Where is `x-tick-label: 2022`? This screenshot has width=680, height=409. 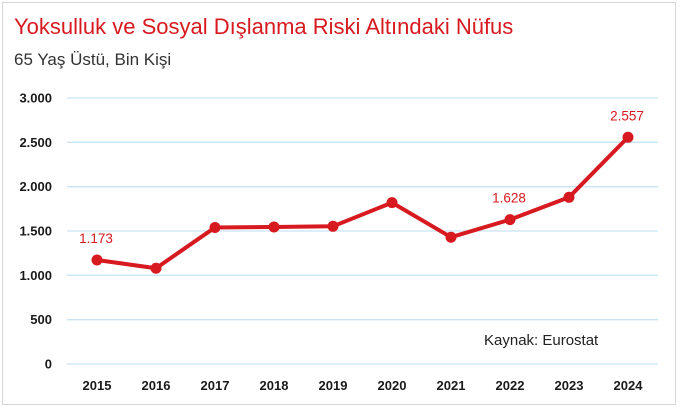
x-tick-label: 2022 is located at coordinates (510, 385).